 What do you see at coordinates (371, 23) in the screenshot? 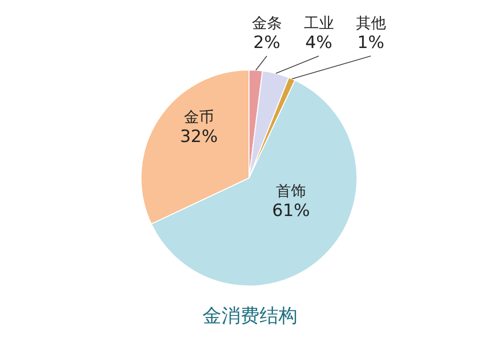
I see `slice-label: 其他` at bounding box center [371, 23].